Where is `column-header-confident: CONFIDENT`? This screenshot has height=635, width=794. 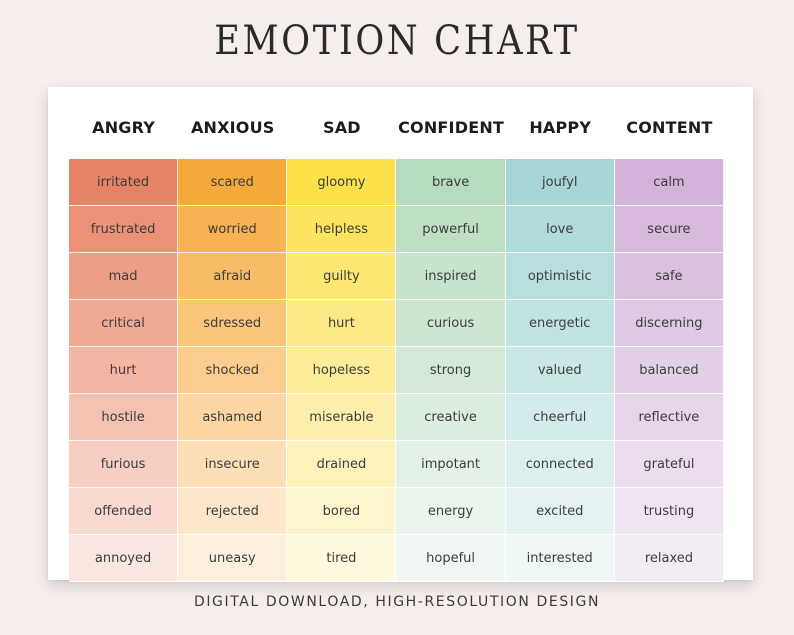 column-header-confident: CONFIDENT is located at coordinates (451, 127).